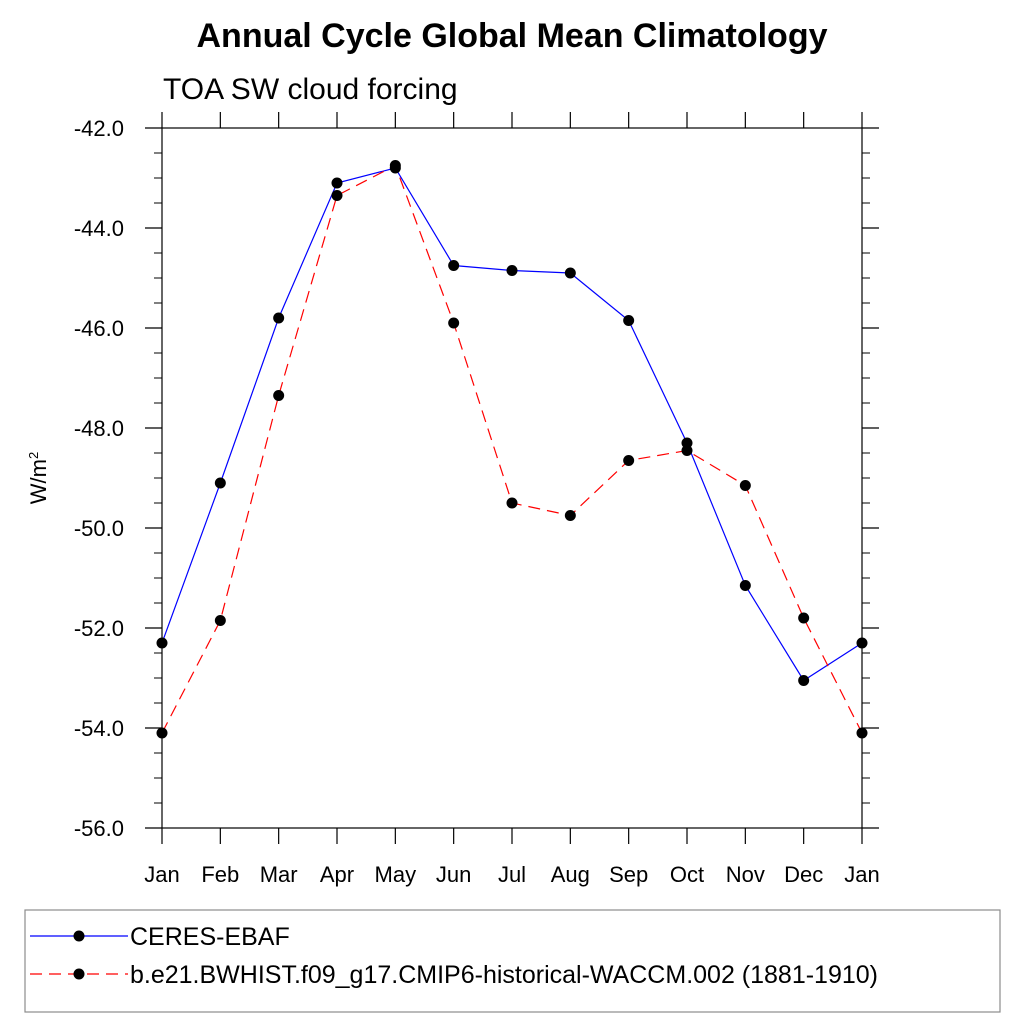 The width and height of the screenshot is (1024, 1024). I want to click on x-tick-label: Nov, so click(745, 874).